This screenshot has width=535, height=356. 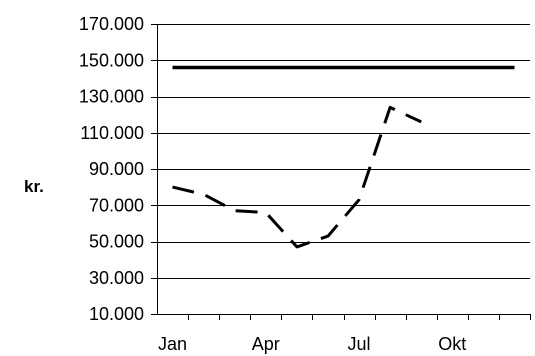 What do you see at coordinates (116, 242) in the screenshot?
I see `y-tick-label: 50.000` at bounding box center [116, 242].